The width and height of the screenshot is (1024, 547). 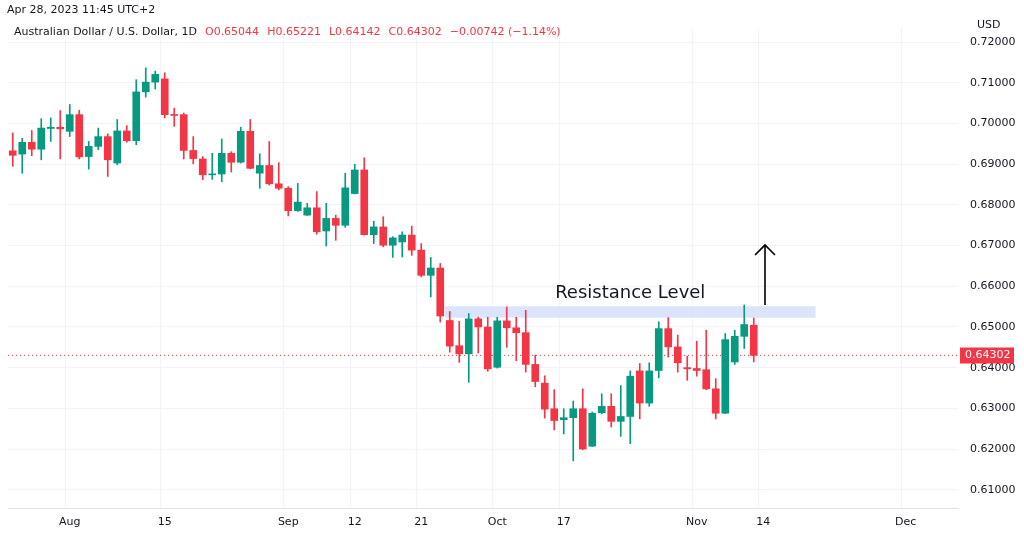 What do you see at coordinates (354, 522) in the screenshot?
I see `x-tick-label: 12` at bounding box center [354, 522].